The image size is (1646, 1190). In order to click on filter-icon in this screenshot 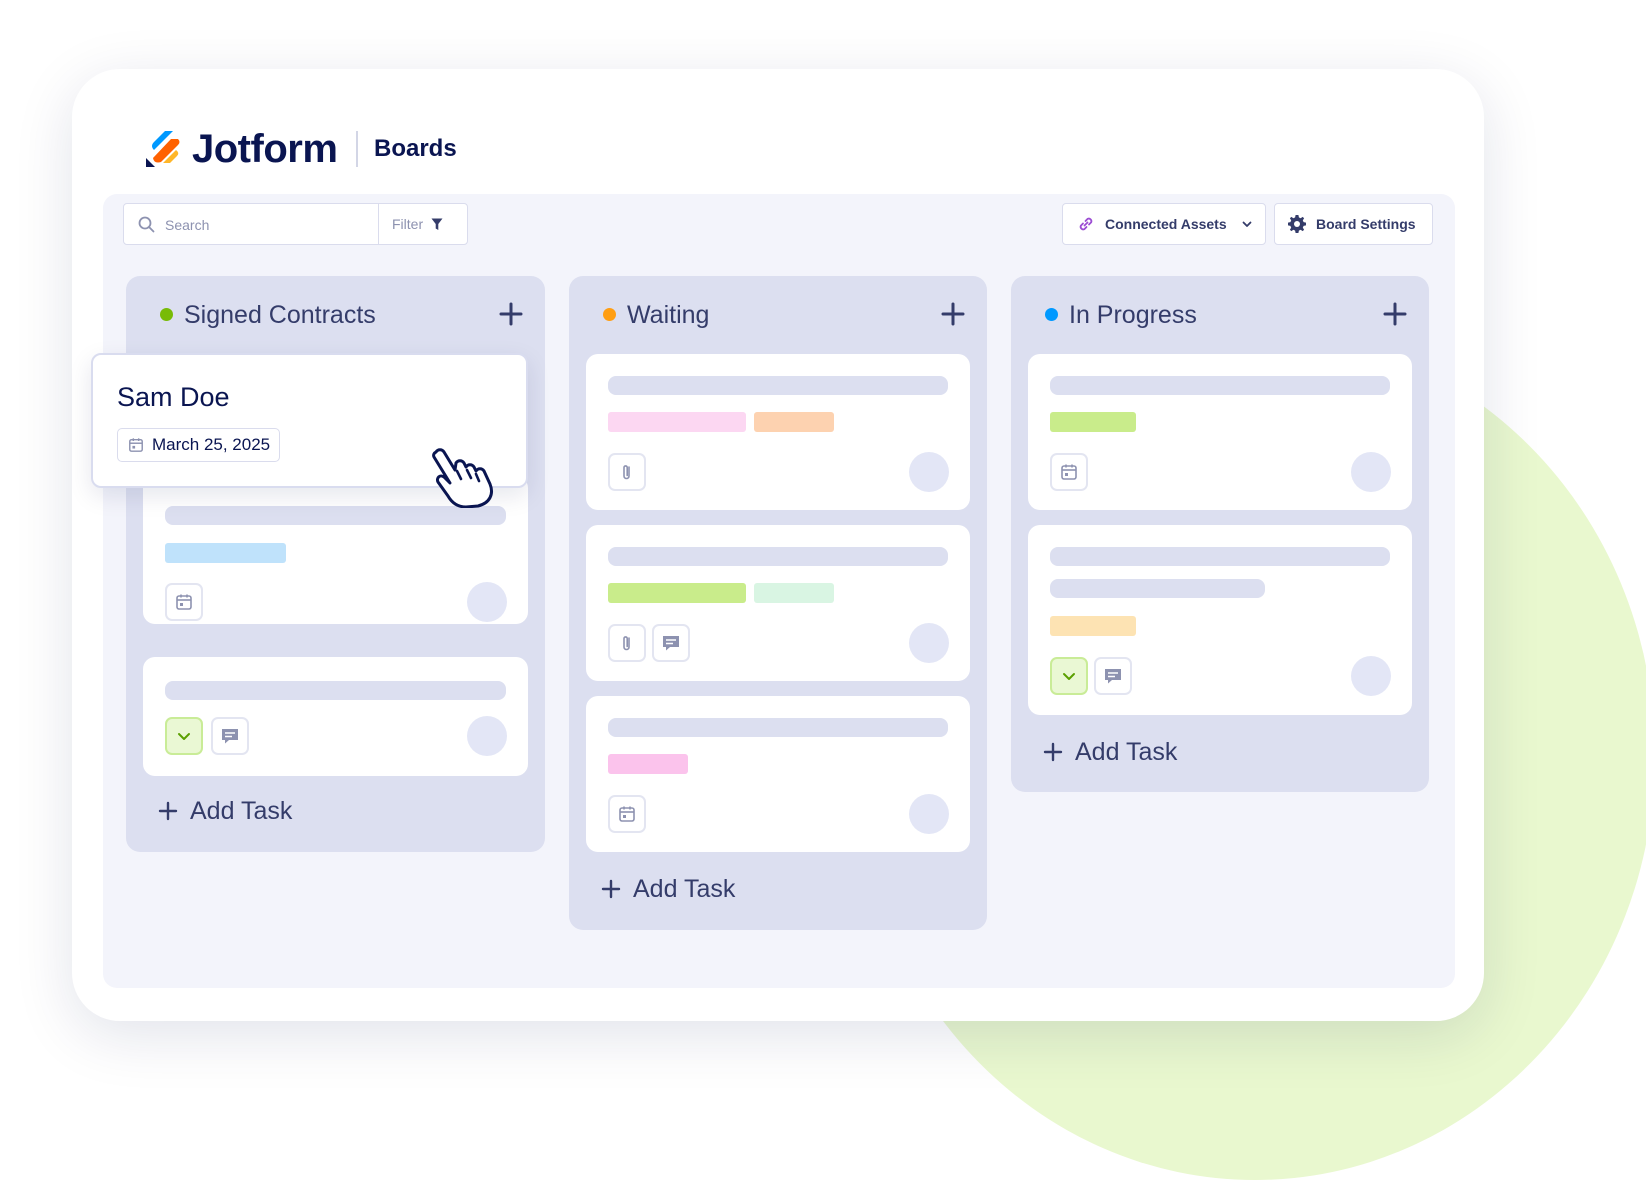, I will do `click(437, 224)`.